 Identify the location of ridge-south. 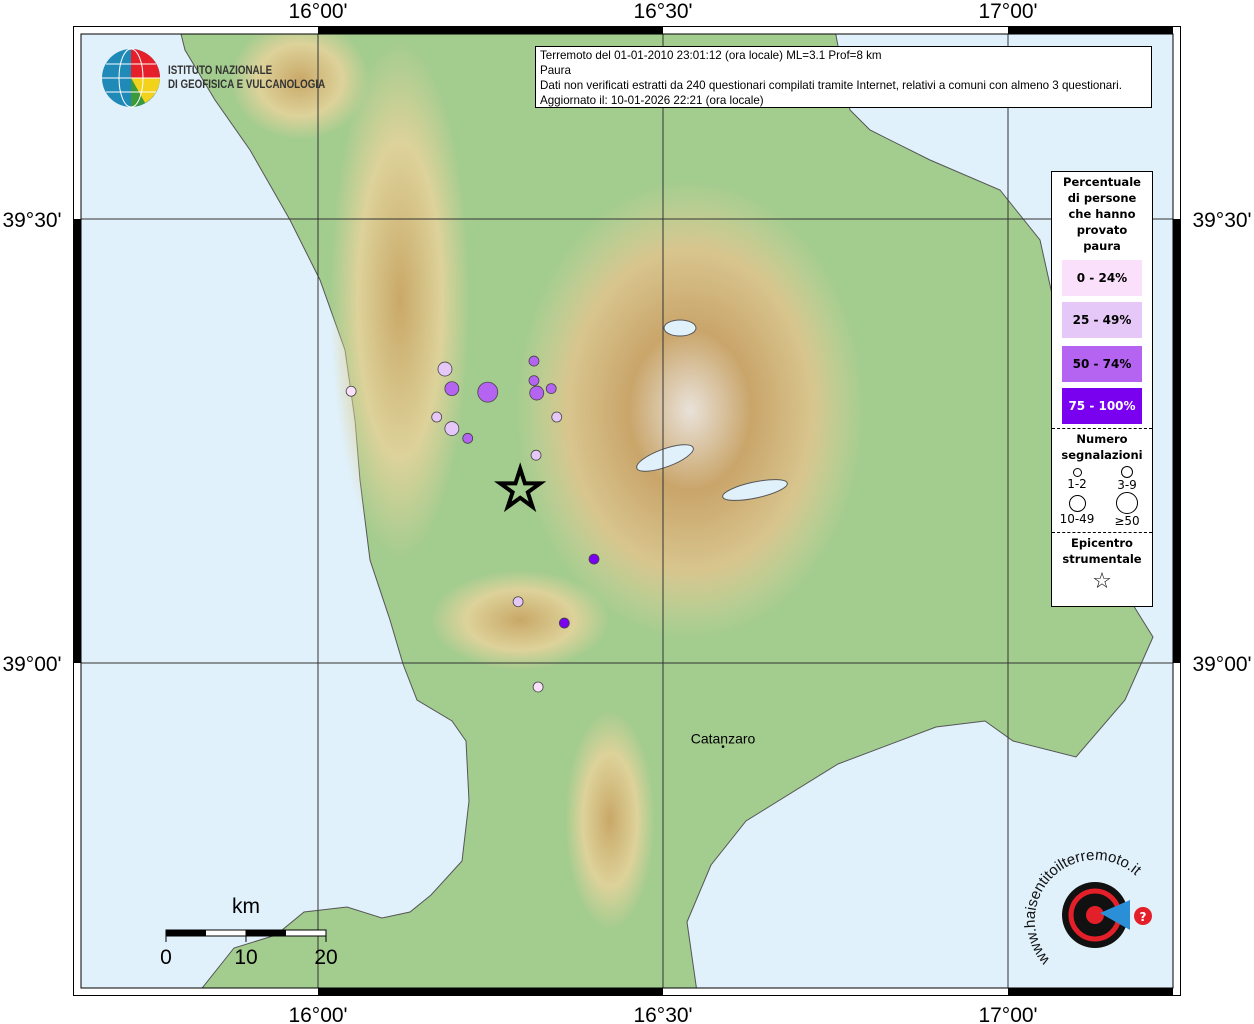
(520, 620).